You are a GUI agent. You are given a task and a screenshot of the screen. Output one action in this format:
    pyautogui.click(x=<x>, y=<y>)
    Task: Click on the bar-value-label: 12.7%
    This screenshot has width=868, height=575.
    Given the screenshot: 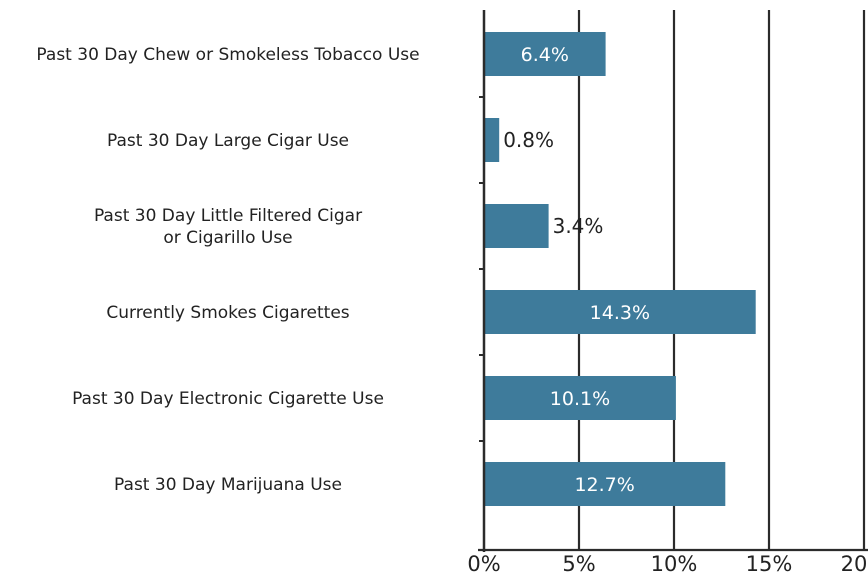 What is the action you would take?
    pyautogui.click(x=604, y=485)
    